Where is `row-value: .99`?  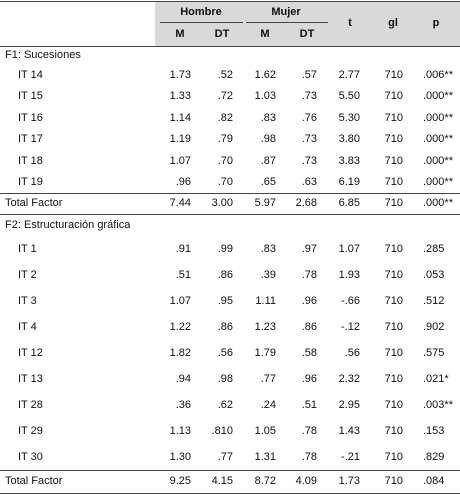
row-value: .99 is located at coordinates (225, 249).